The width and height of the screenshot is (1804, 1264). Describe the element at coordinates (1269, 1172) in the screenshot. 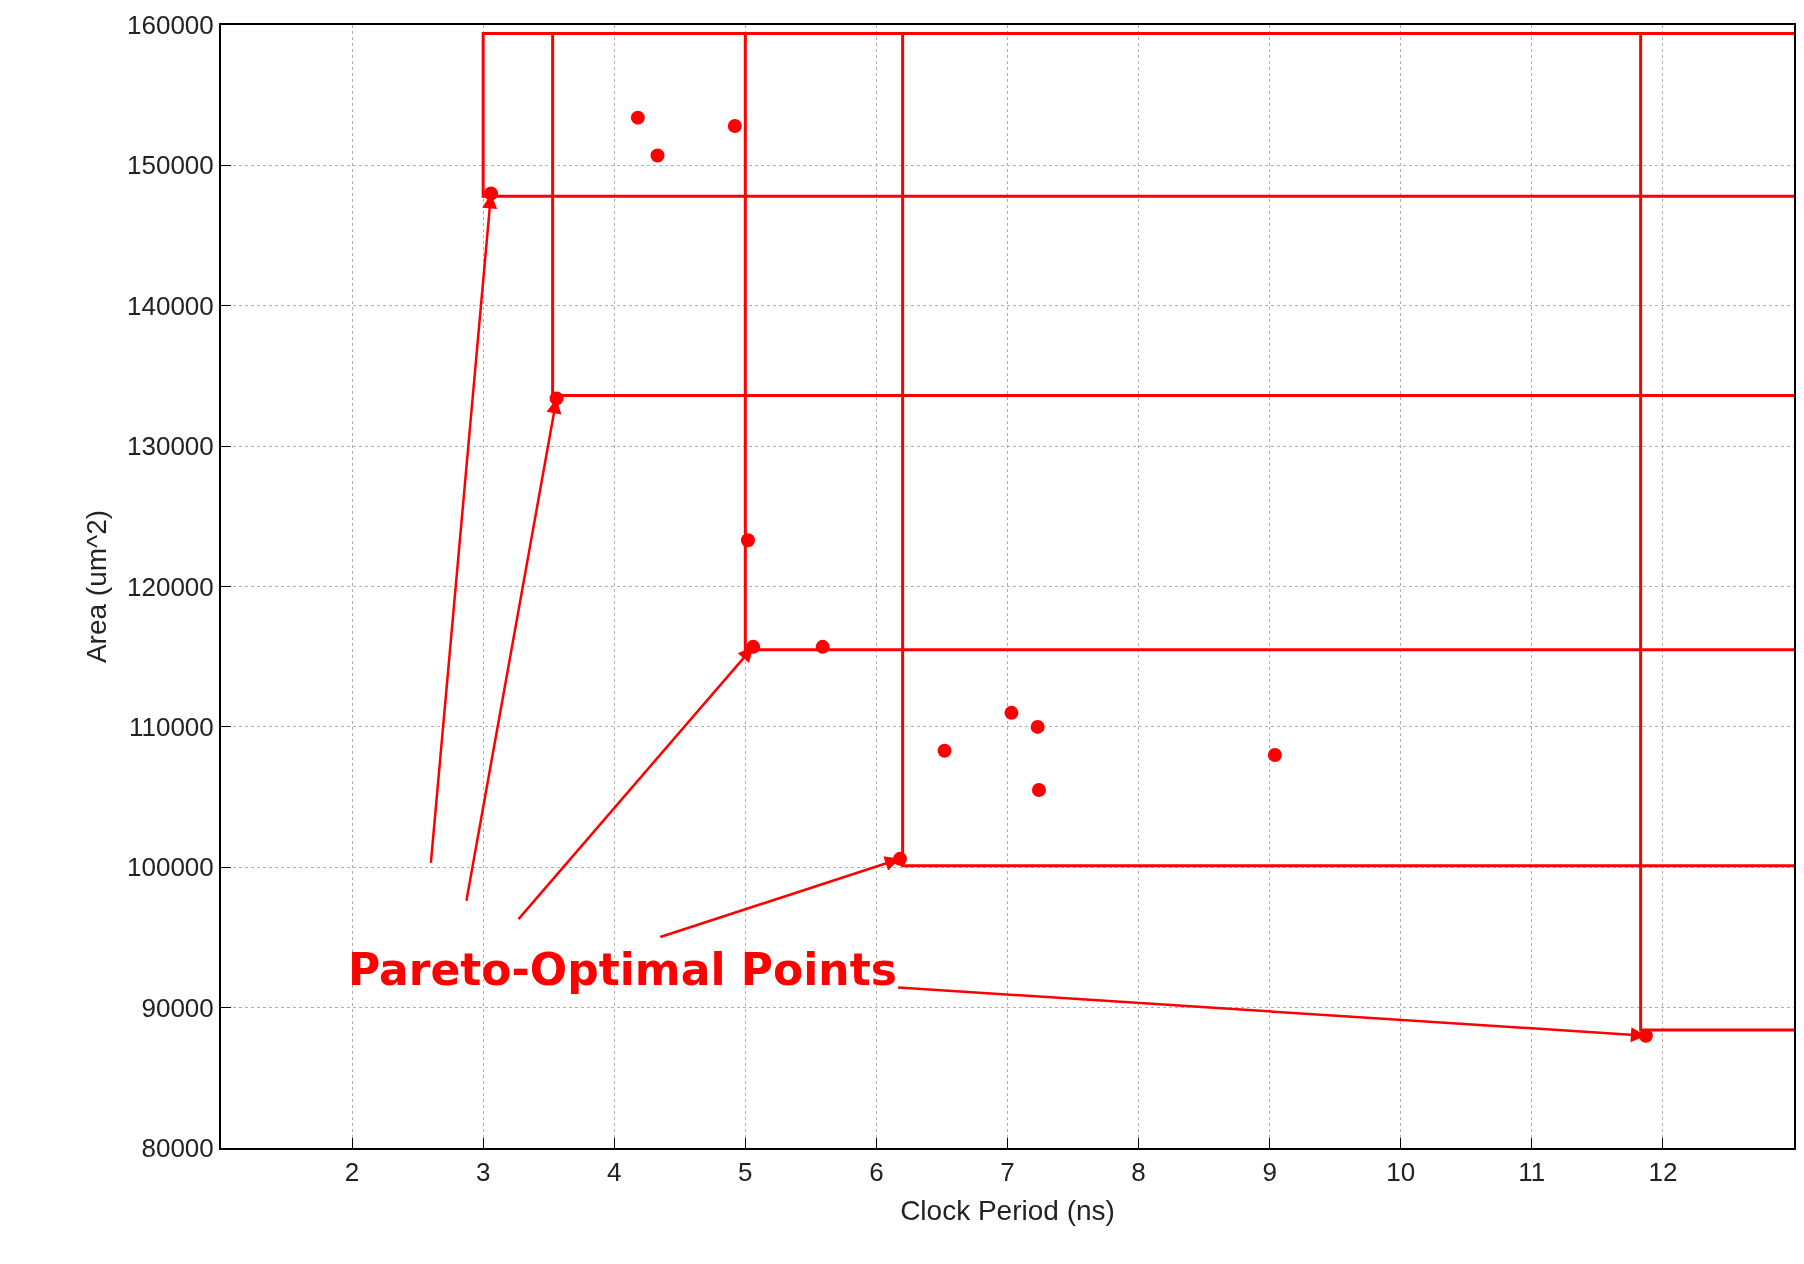

I see `x-tick-label: 9` at that location.